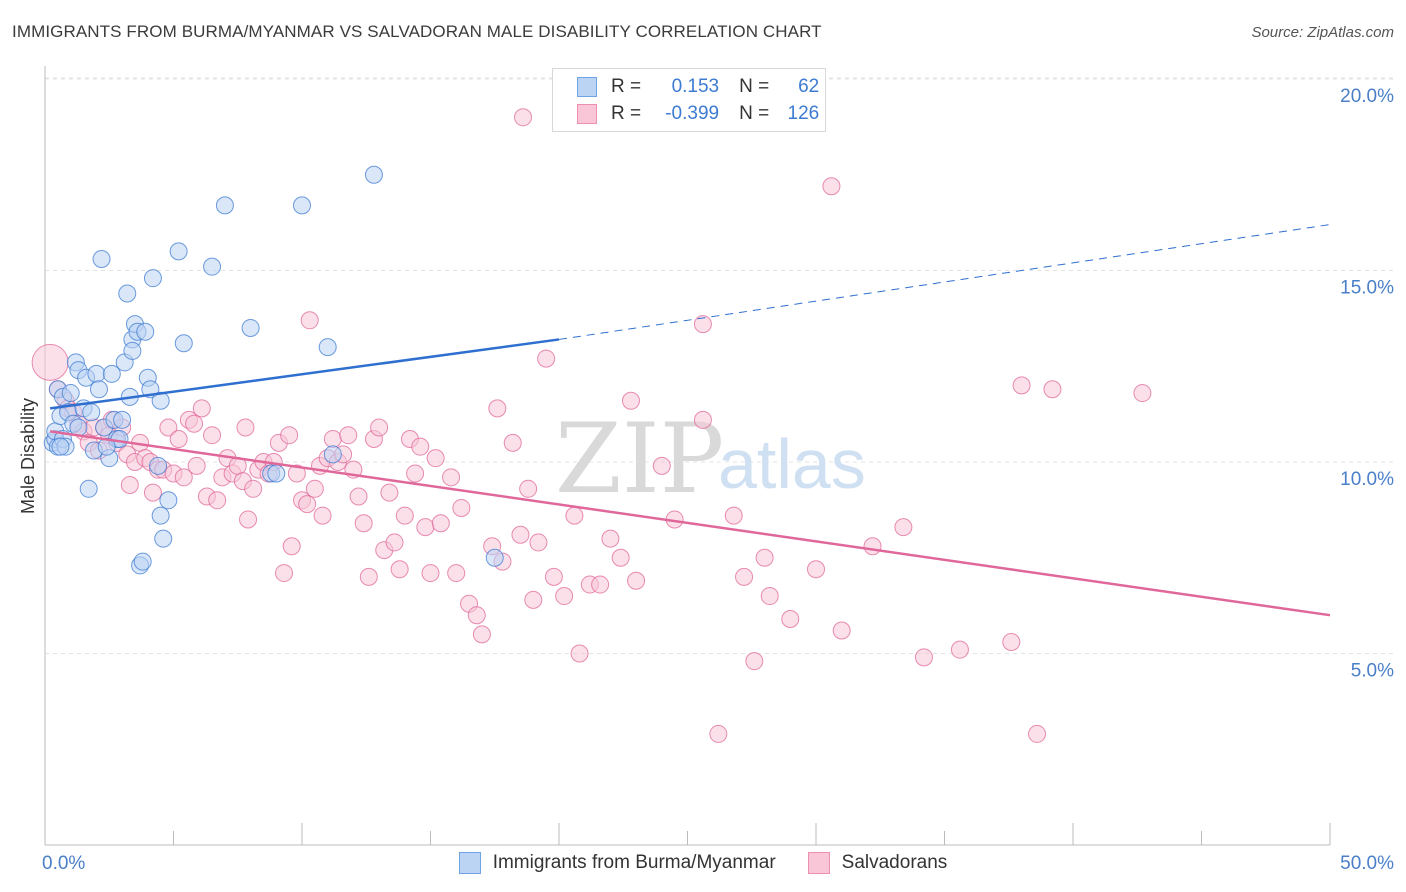 This screenshot has width=1406, height=892. What do you see at coordinates (28, 456) in the screenshot?
I see `y-axis-label: Male Disability` at bounding box center [28, 456].